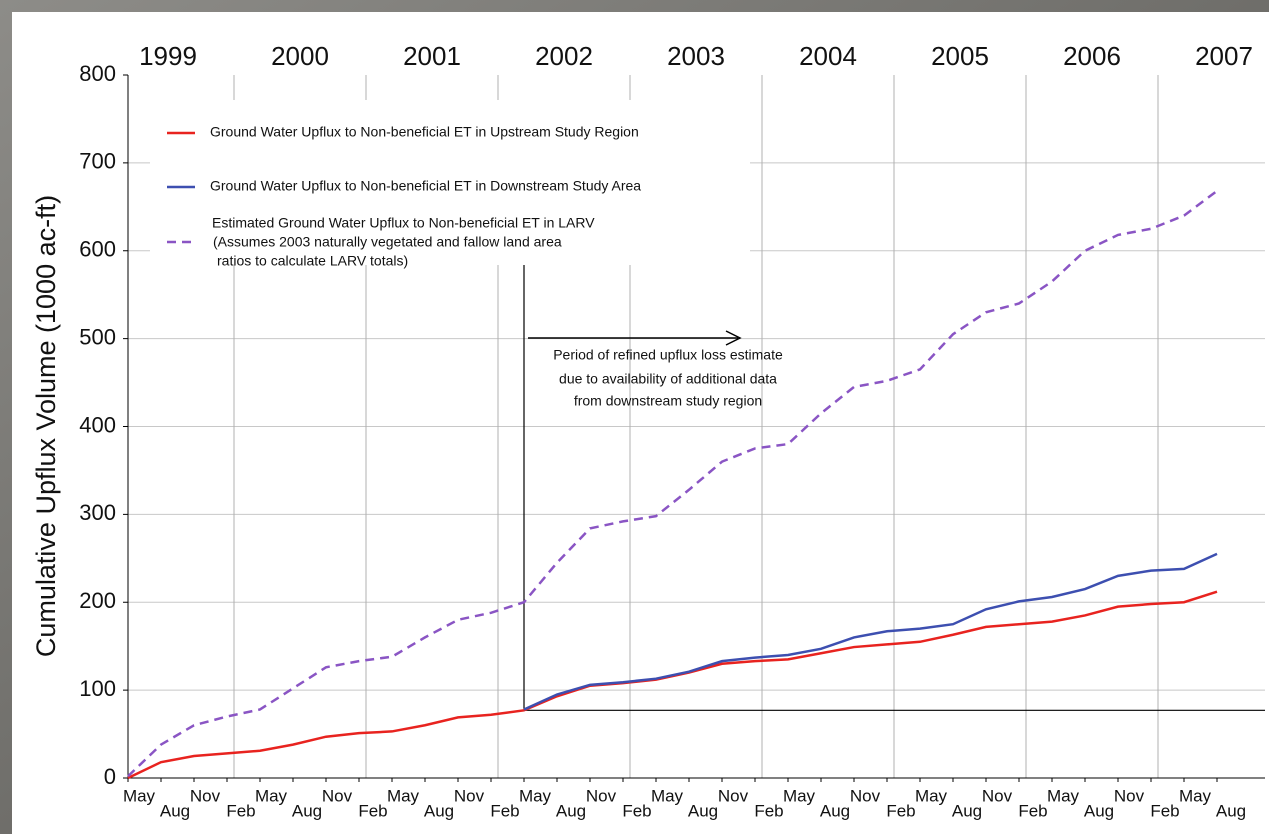 This screenshot has height=834, width=1269. Describe the element at coordinates (696, 56) in the screenshot. I see `year-label: 2003` at that location.